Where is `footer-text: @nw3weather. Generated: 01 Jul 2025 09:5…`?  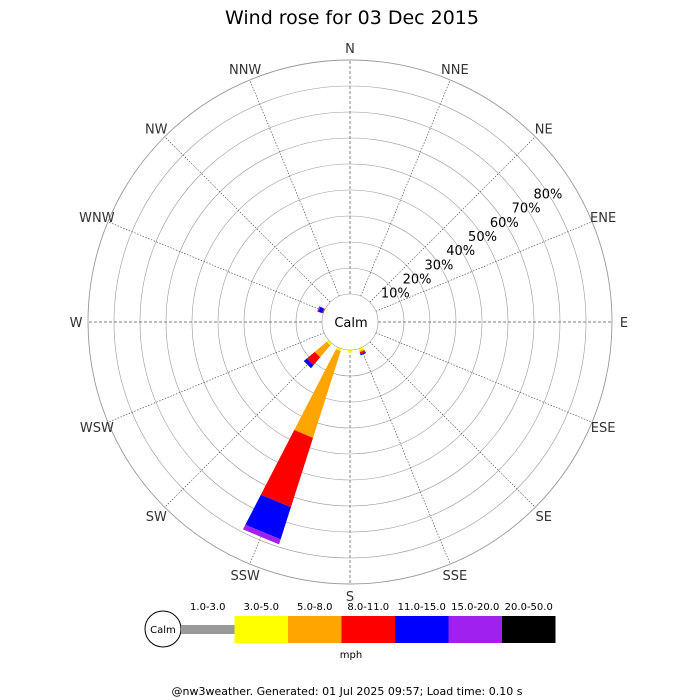
footer-text: @nw3weather. Generated: 01 Jul 2025 09:5… is located at coordinates (347, 691).